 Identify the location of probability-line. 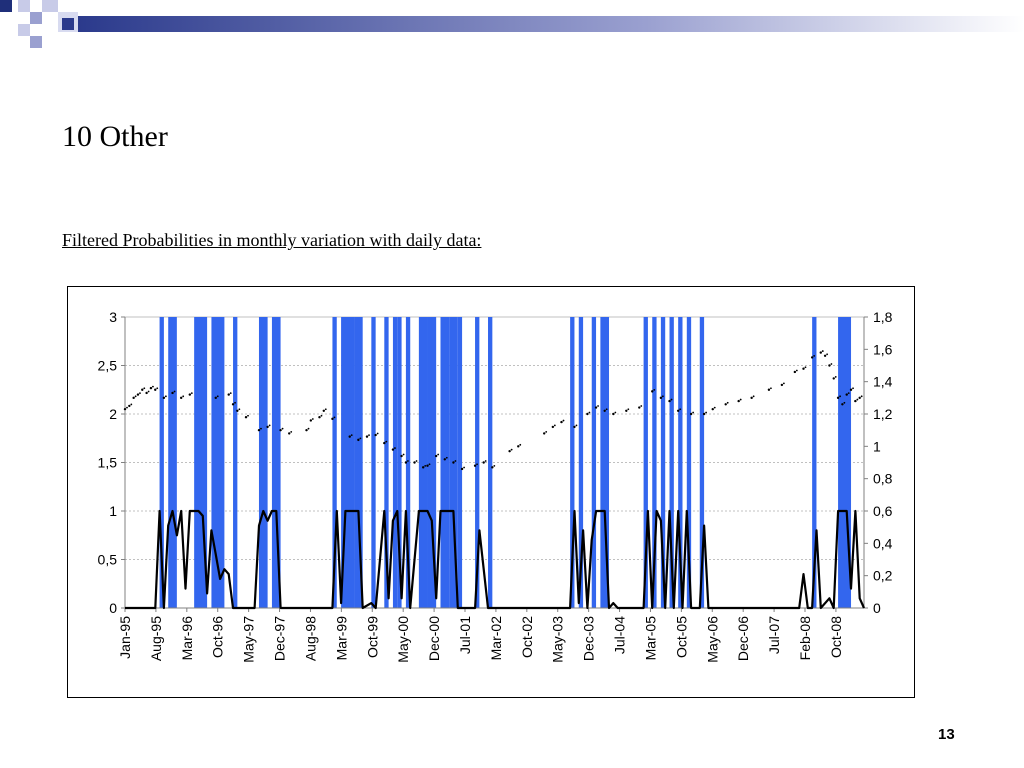
(495, 559).